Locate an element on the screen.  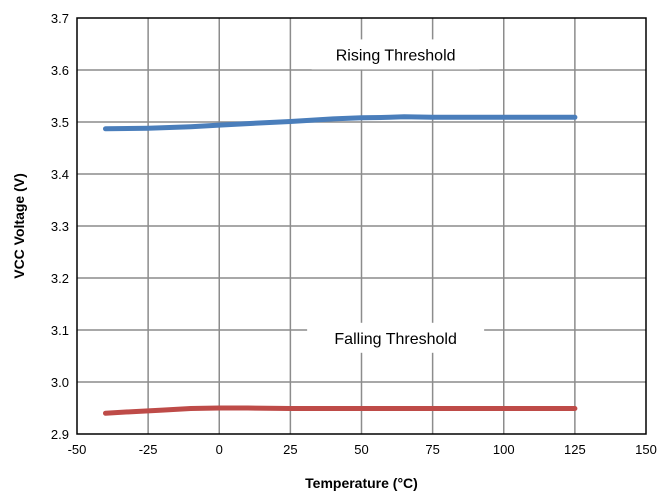
x-tick-labels: -50 -25 0 25 50 75 100 125 150 is located at coordinates (362, 449).